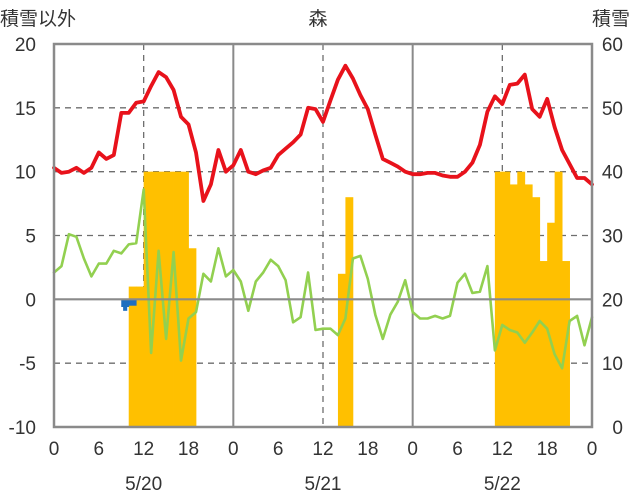  Describe the element at coordinates (612, 45) in the screenshot. I see `right-y-tick-label: 60` at that location.